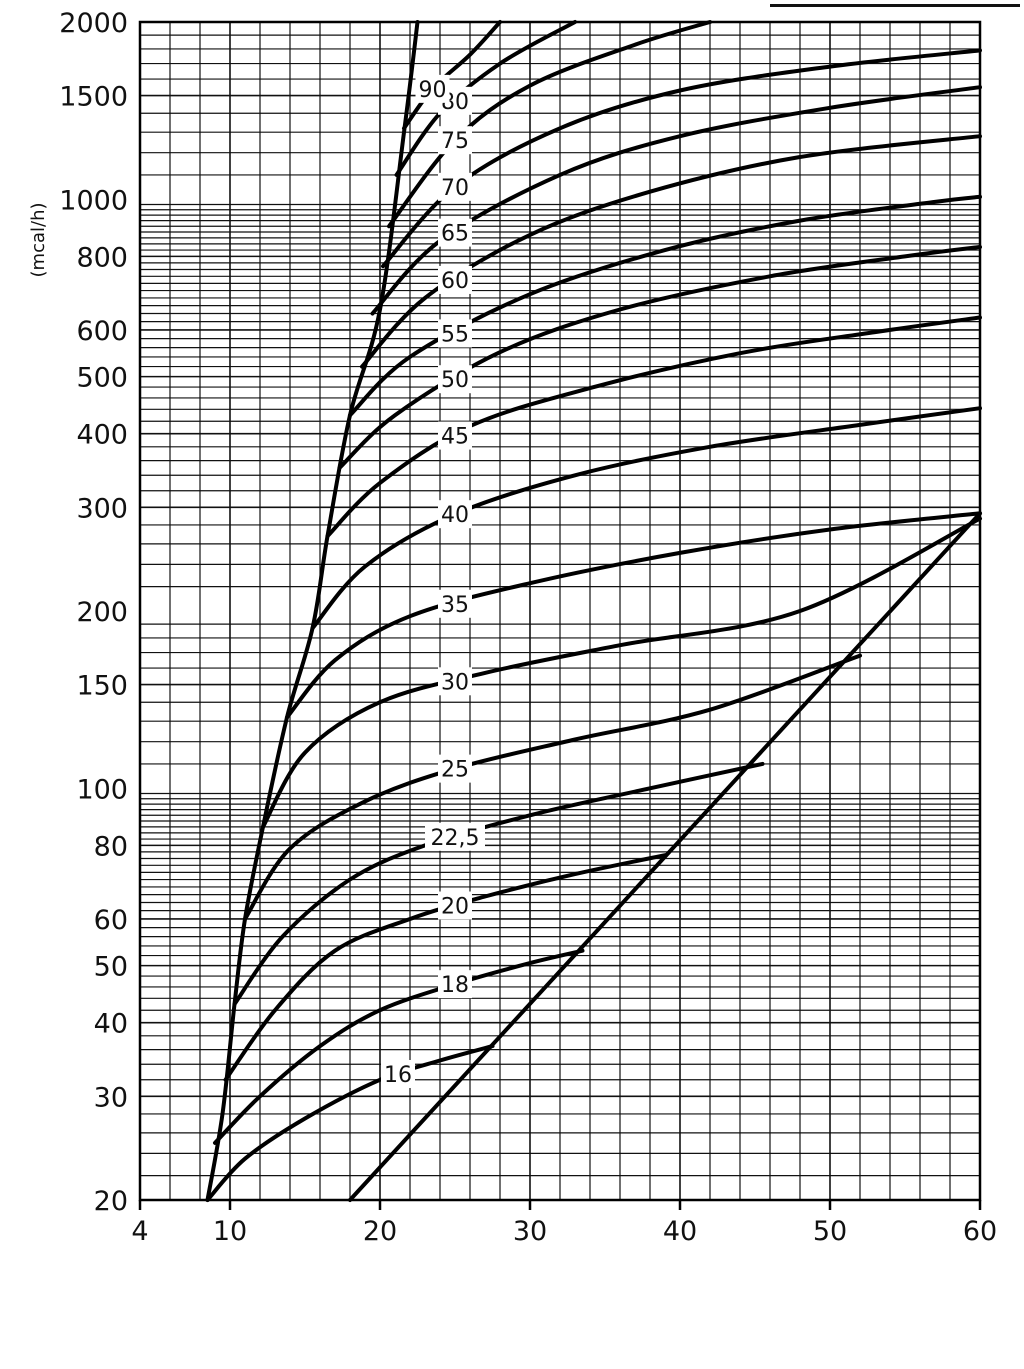  Describe the element at coordinates (230, 1231) in the screenshot. I see `x-tick-label: 10` at that location.